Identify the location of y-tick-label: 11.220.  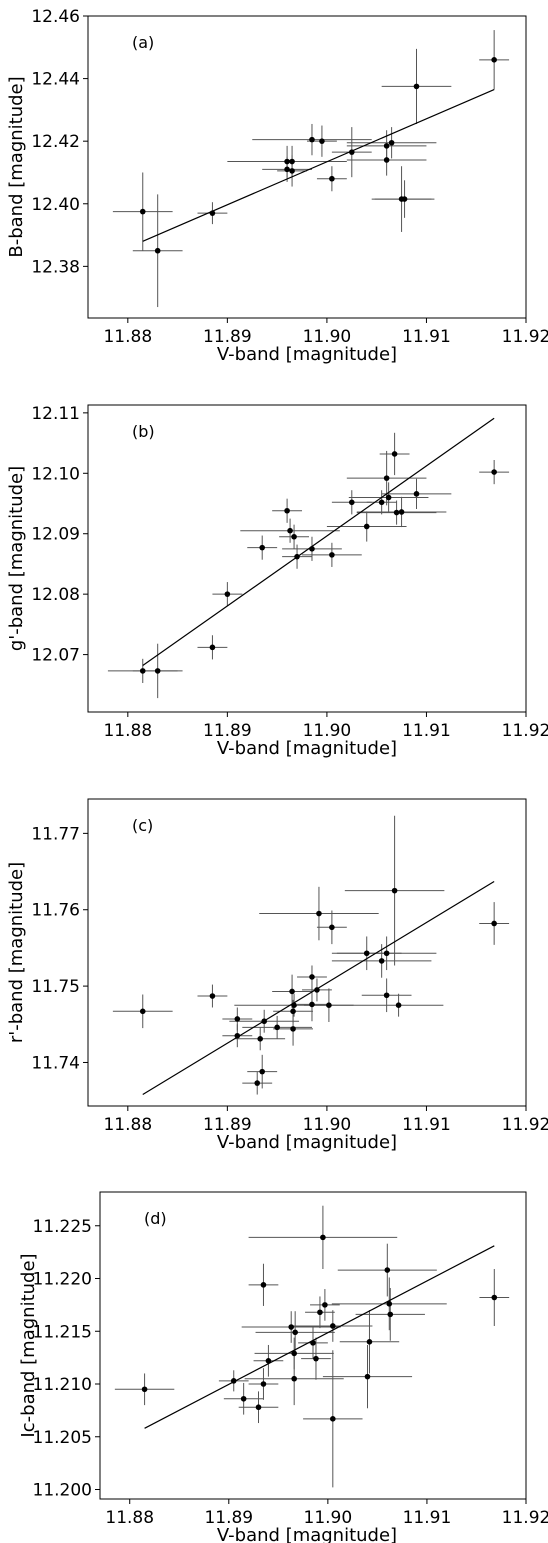
(62, 1280).